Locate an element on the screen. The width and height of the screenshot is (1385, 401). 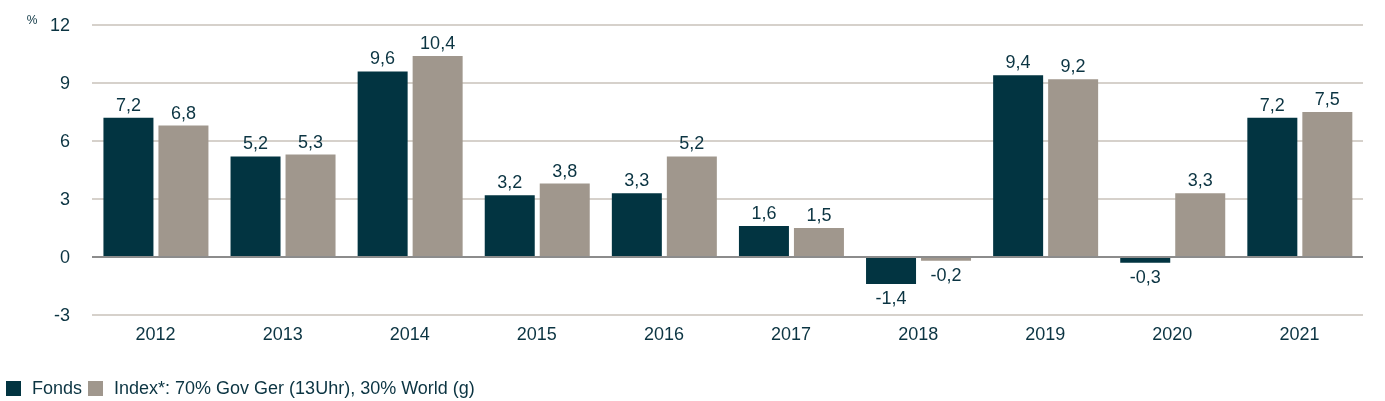
data-label: 1,6 is located at coordinates (764, 213).